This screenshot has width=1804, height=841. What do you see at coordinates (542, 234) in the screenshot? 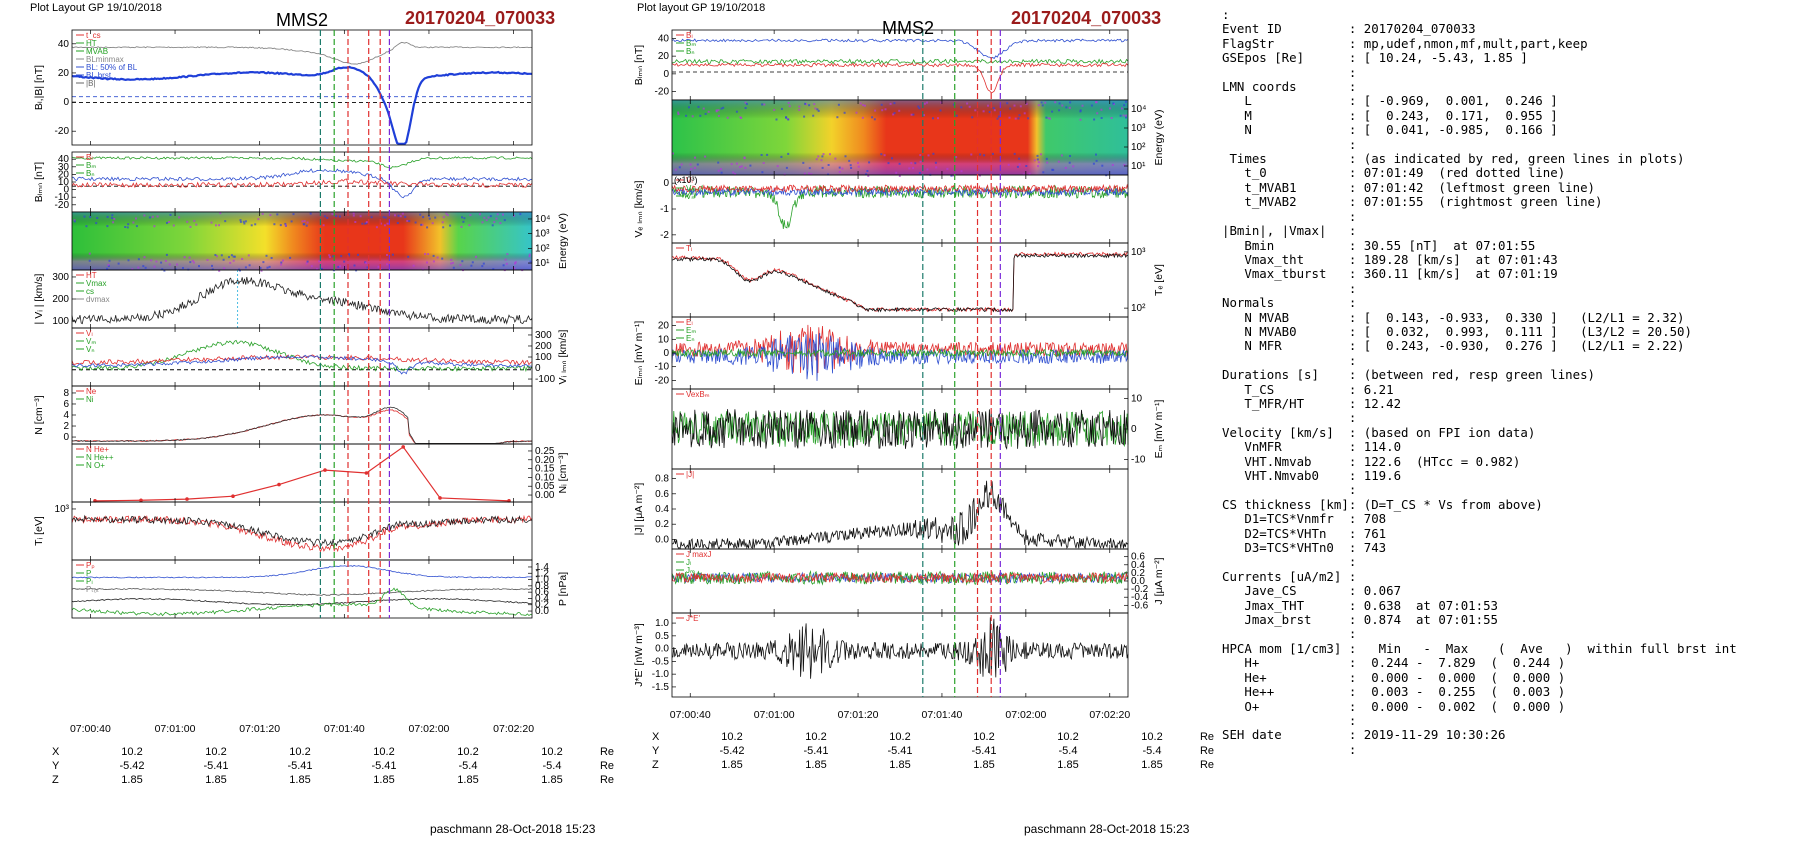
I see `tick-label: 10³` at bounding box center [542, 234].